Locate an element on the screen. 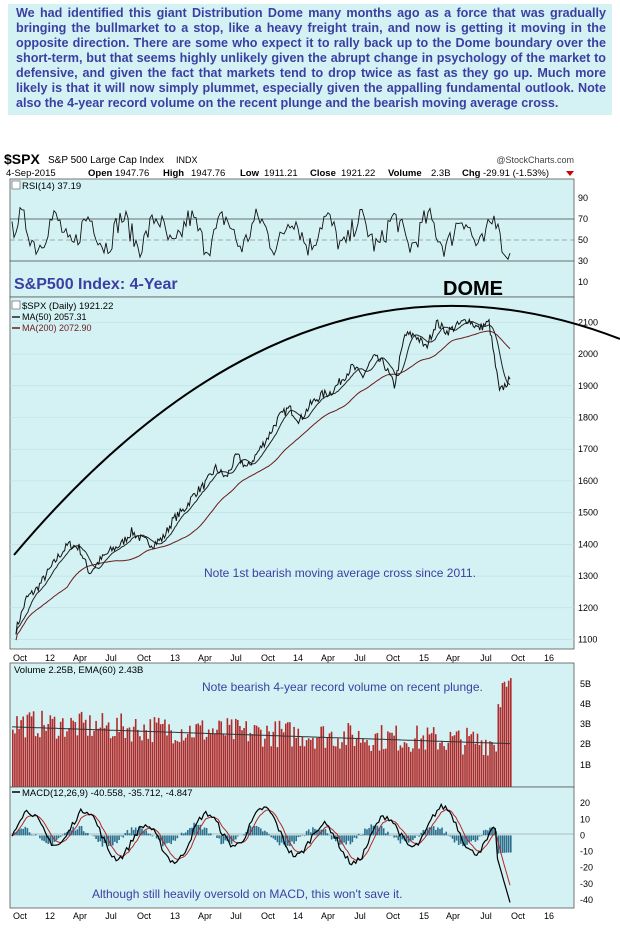 The height and width of the screenshot is (935, 620). macd-tick--40: -40 is located at coordinates (586, 900).